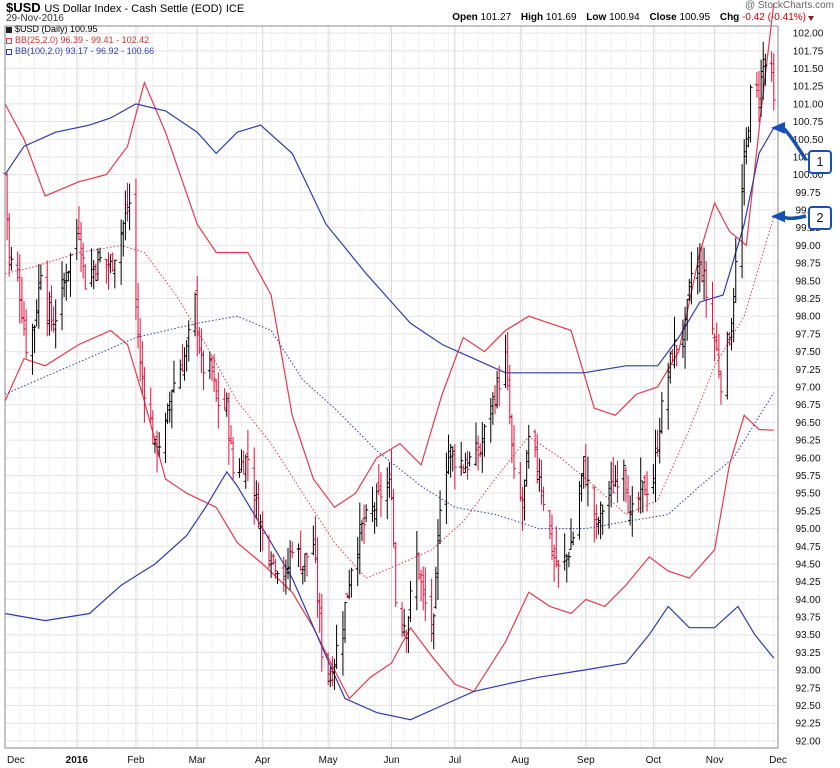  Describe the element at coordinates (807, 246) in the screenshot. I see `y-tick-label: 99.00` at that location.